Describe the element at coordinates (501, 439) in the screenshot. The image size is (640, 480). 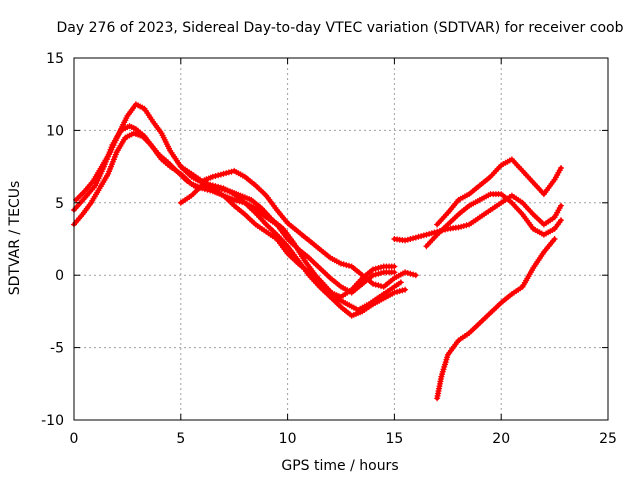
I see `x-tick-label: 20` at that location.